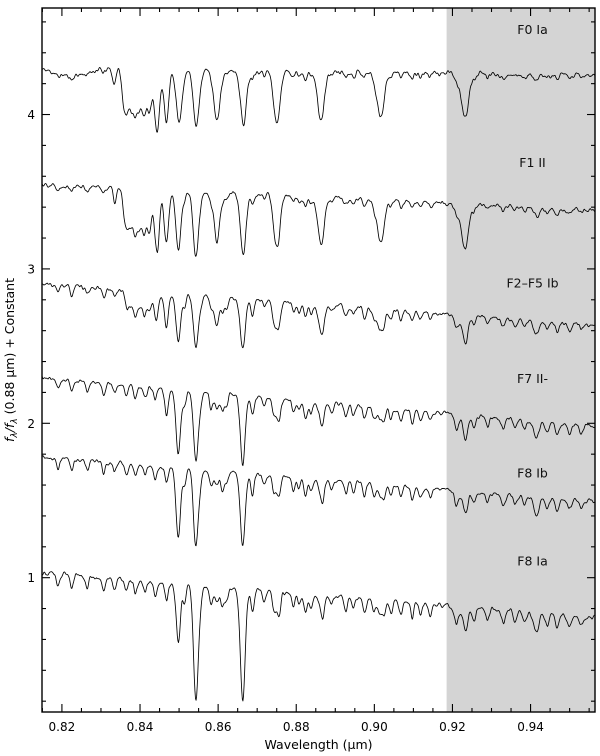  What do you see at coordinates (31, 578) in the screenshot?
I see `y-tick-label: 1` at bounding box center [31, 578].